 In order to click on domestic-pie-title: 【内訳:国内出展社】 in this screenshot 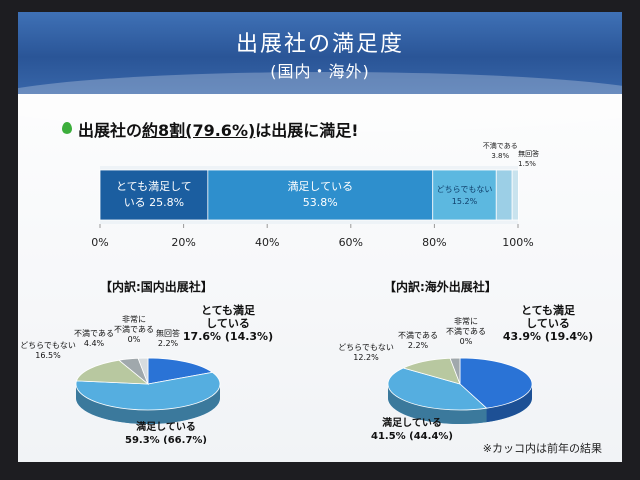, I will do `click(156, 287)`.